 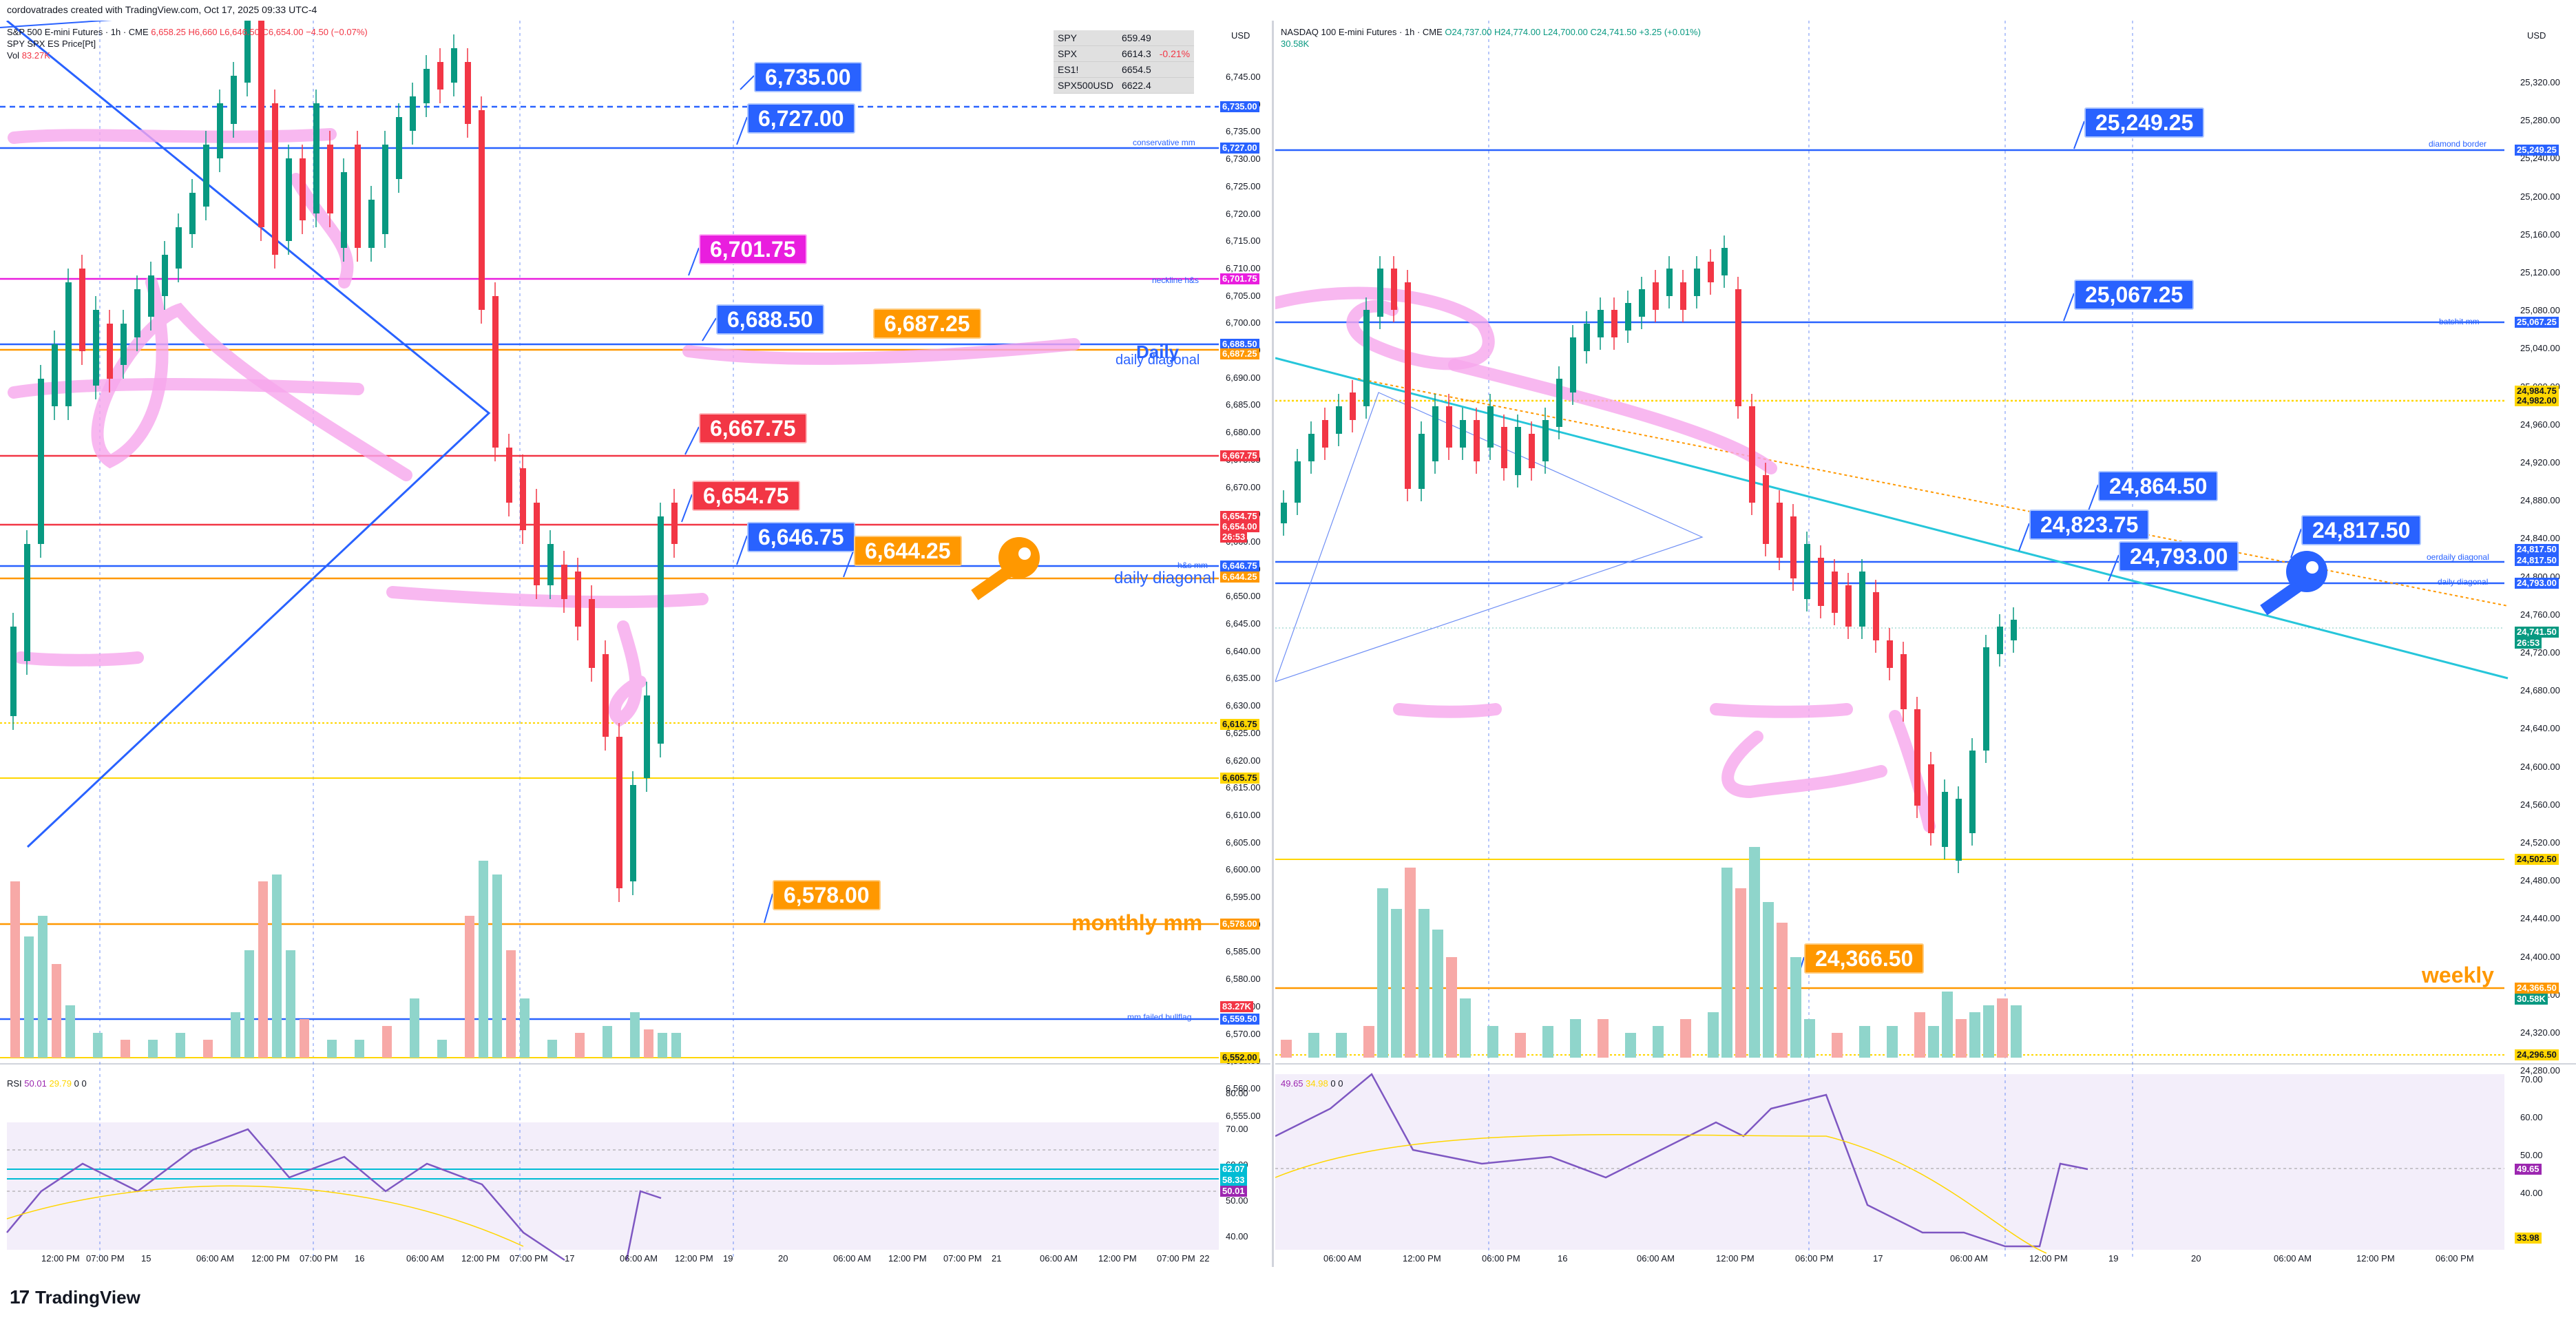 What do you see at coordinates (2158, 486) in the screenshot?
I see `price-tag: 24,864.50` at bounding box center [2158, 486].